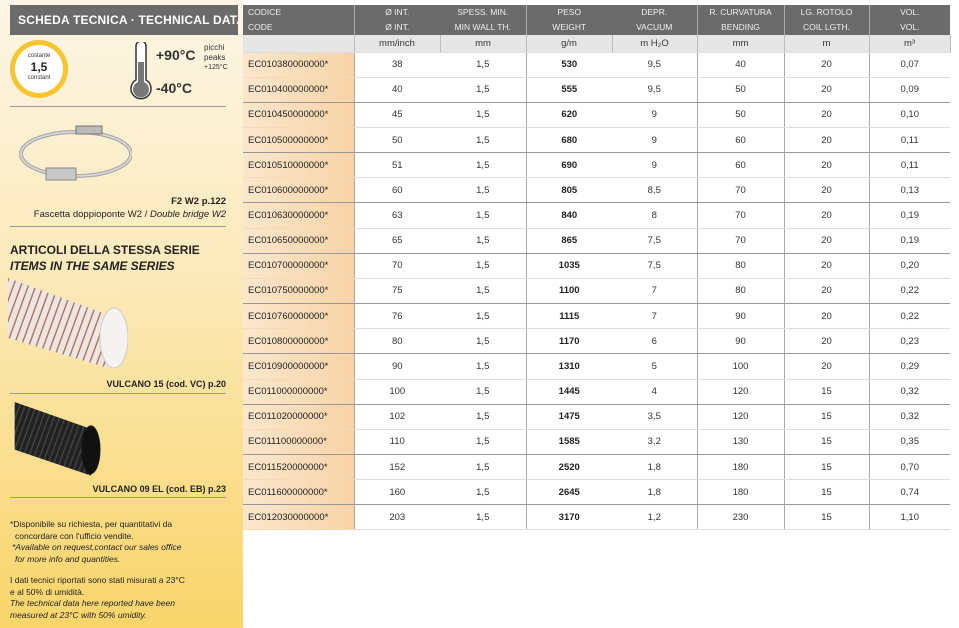 The image size is (959, 628). Describe the element at coordinates (187, 214) in the screenshot. I see `accessory-desc-en: Double bridge W2` at that location.